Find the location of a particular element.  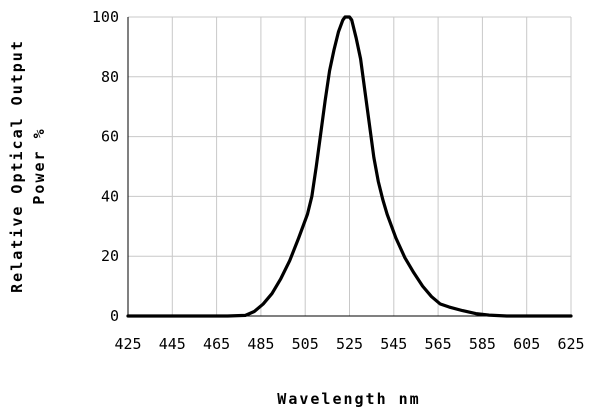

x-axis-title: Wavelength nm is located at coordinates (348, 399).